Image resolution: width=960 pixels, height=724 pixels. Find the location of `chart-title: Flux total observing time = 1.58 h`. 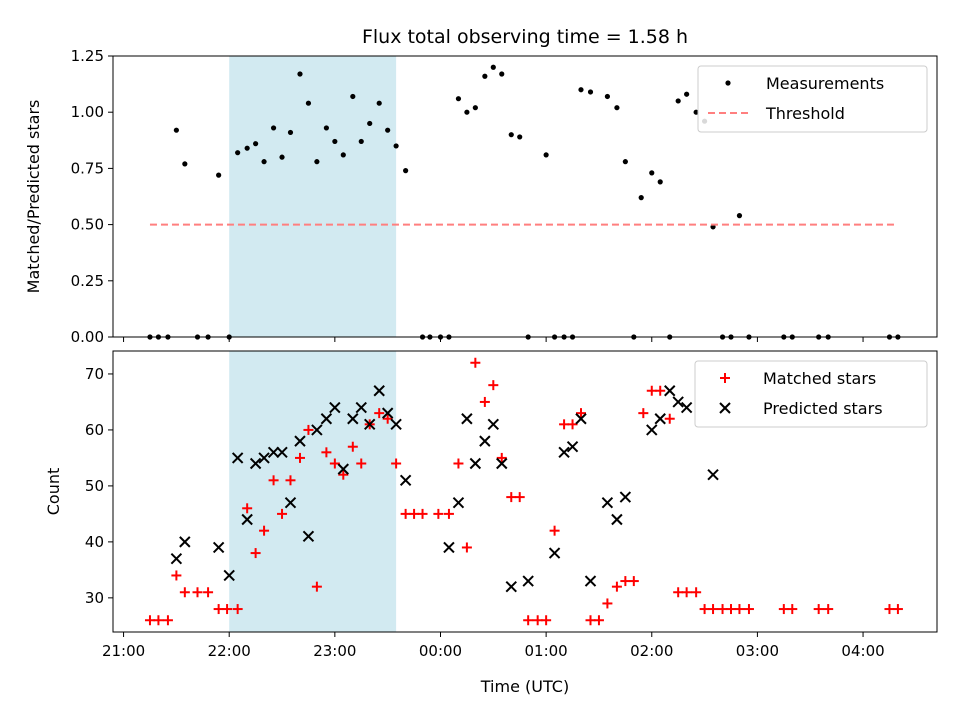

chart-title: Flux total observing time = 1.58 h is located at coordinates (525, 37).